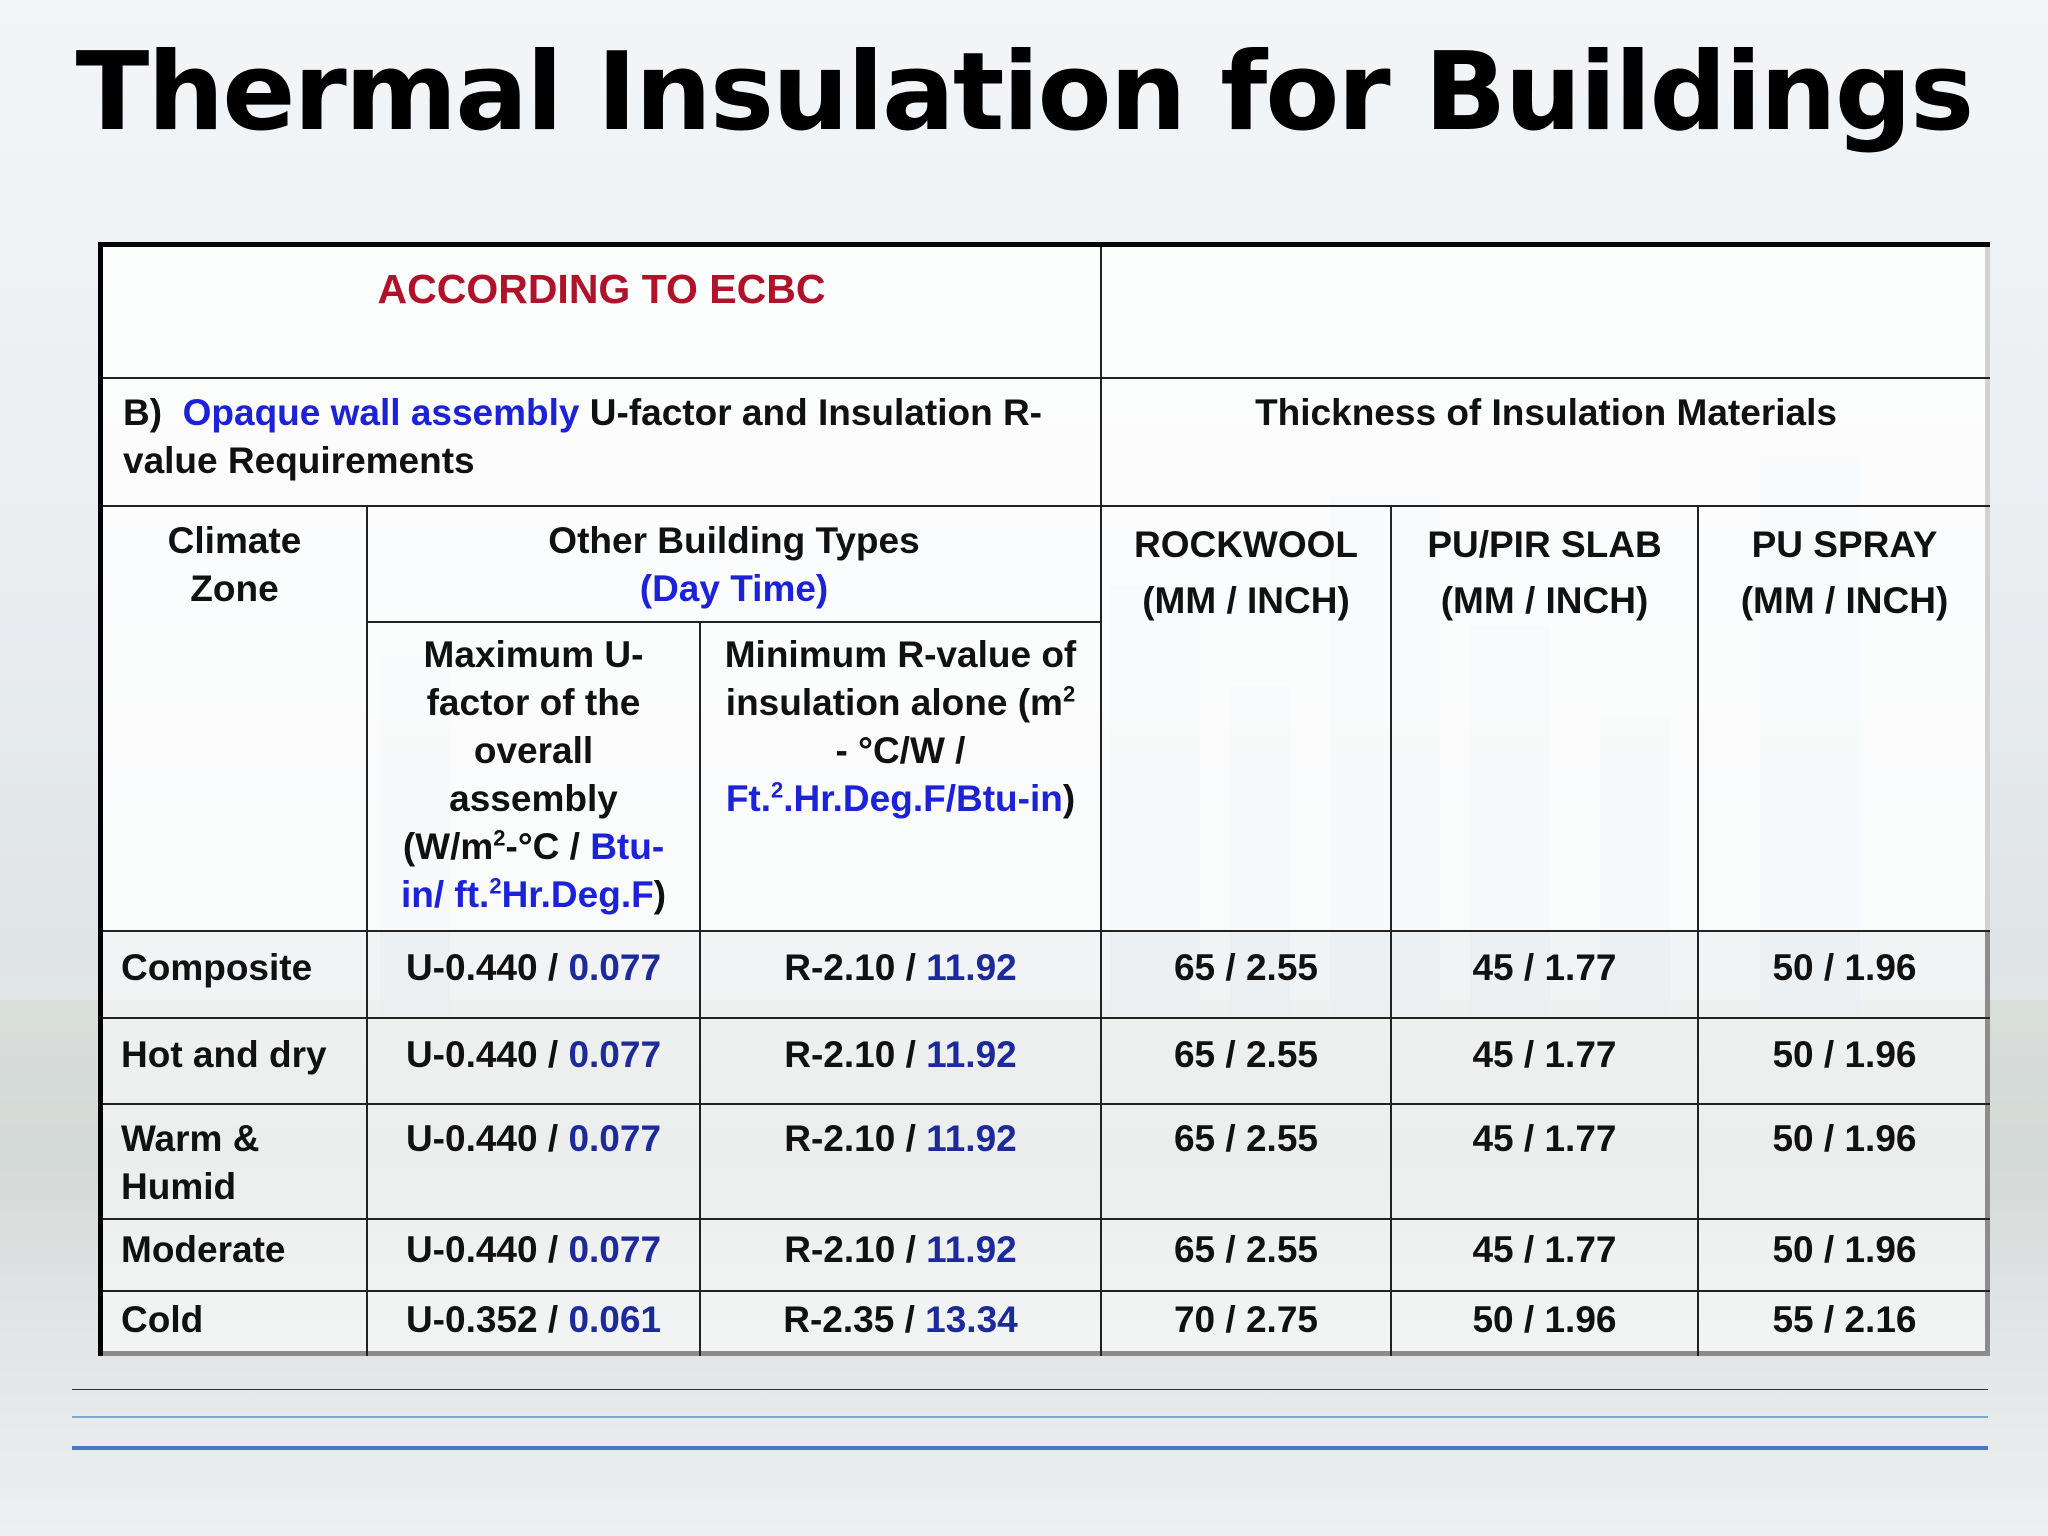  I want to click on pu-spray-unit: (MM / INCH), so click(1844, 600).